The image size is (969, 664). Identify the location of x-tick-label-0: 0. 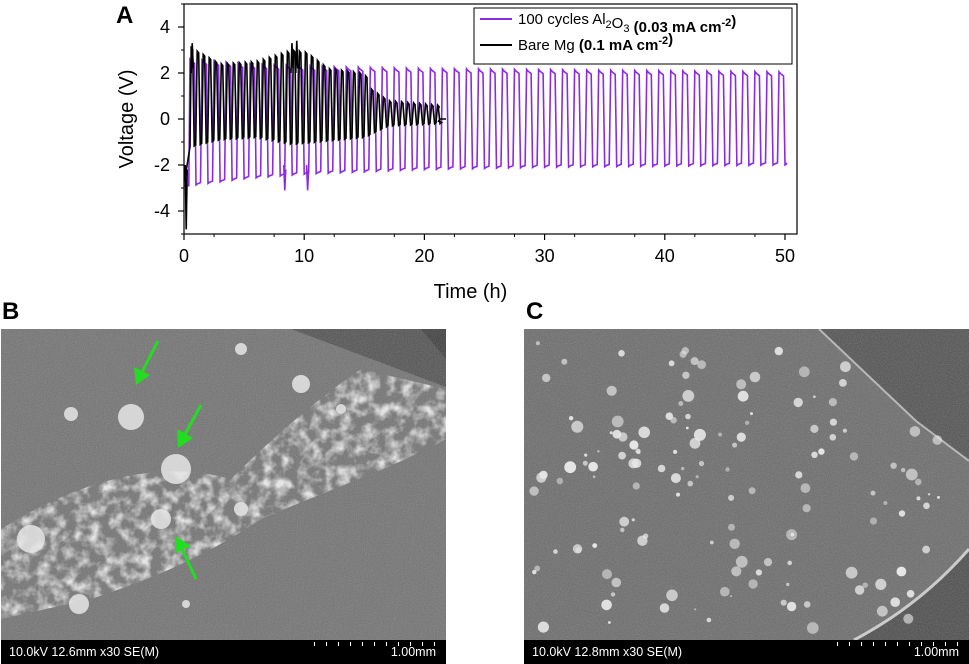
(184, 256).